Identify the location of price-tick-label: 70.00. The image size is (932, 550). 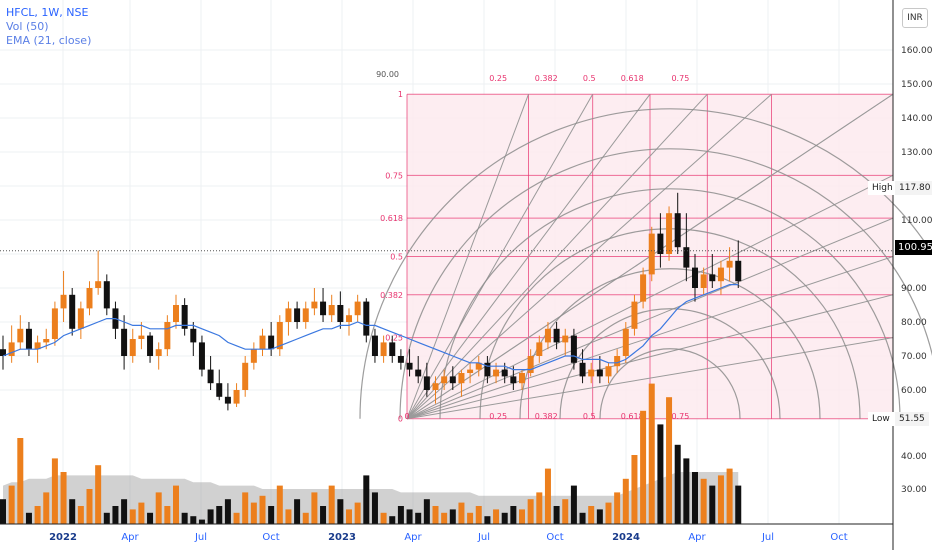
(914, 357).